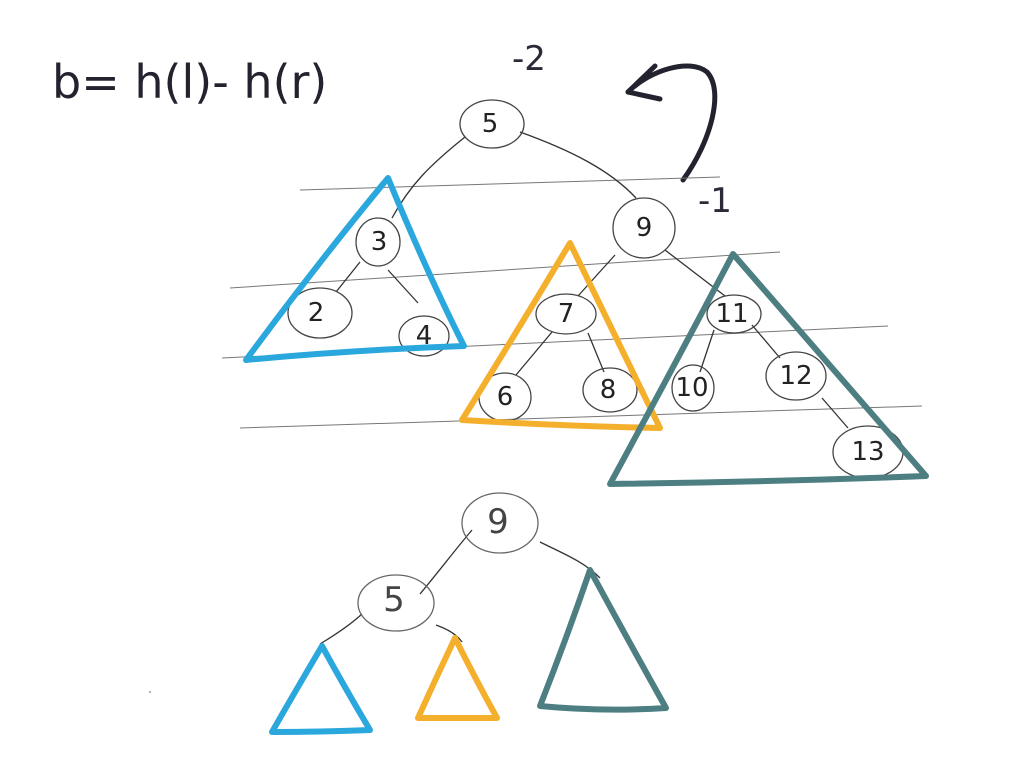 Image resolution: width=1024 pixels, height=768 pixels. I want to click on node-5-after: 5, so click(394, 600).